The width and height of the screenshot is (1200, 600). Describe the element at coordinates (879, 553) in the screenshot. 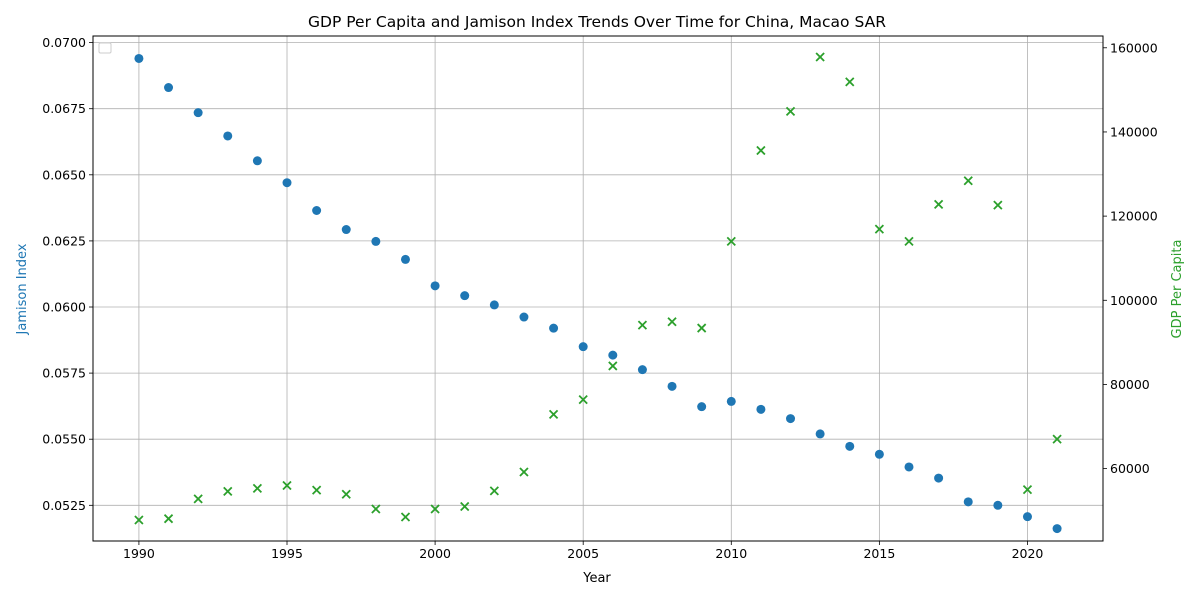

I see `x-tick-label: 2015` at that location.